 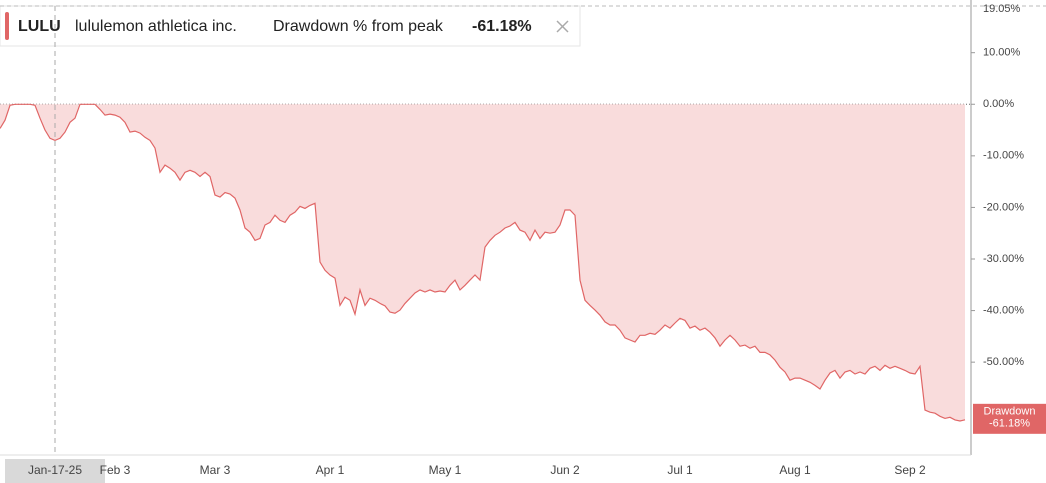 I want to click on value-tag, so click(x=1009, y=418).